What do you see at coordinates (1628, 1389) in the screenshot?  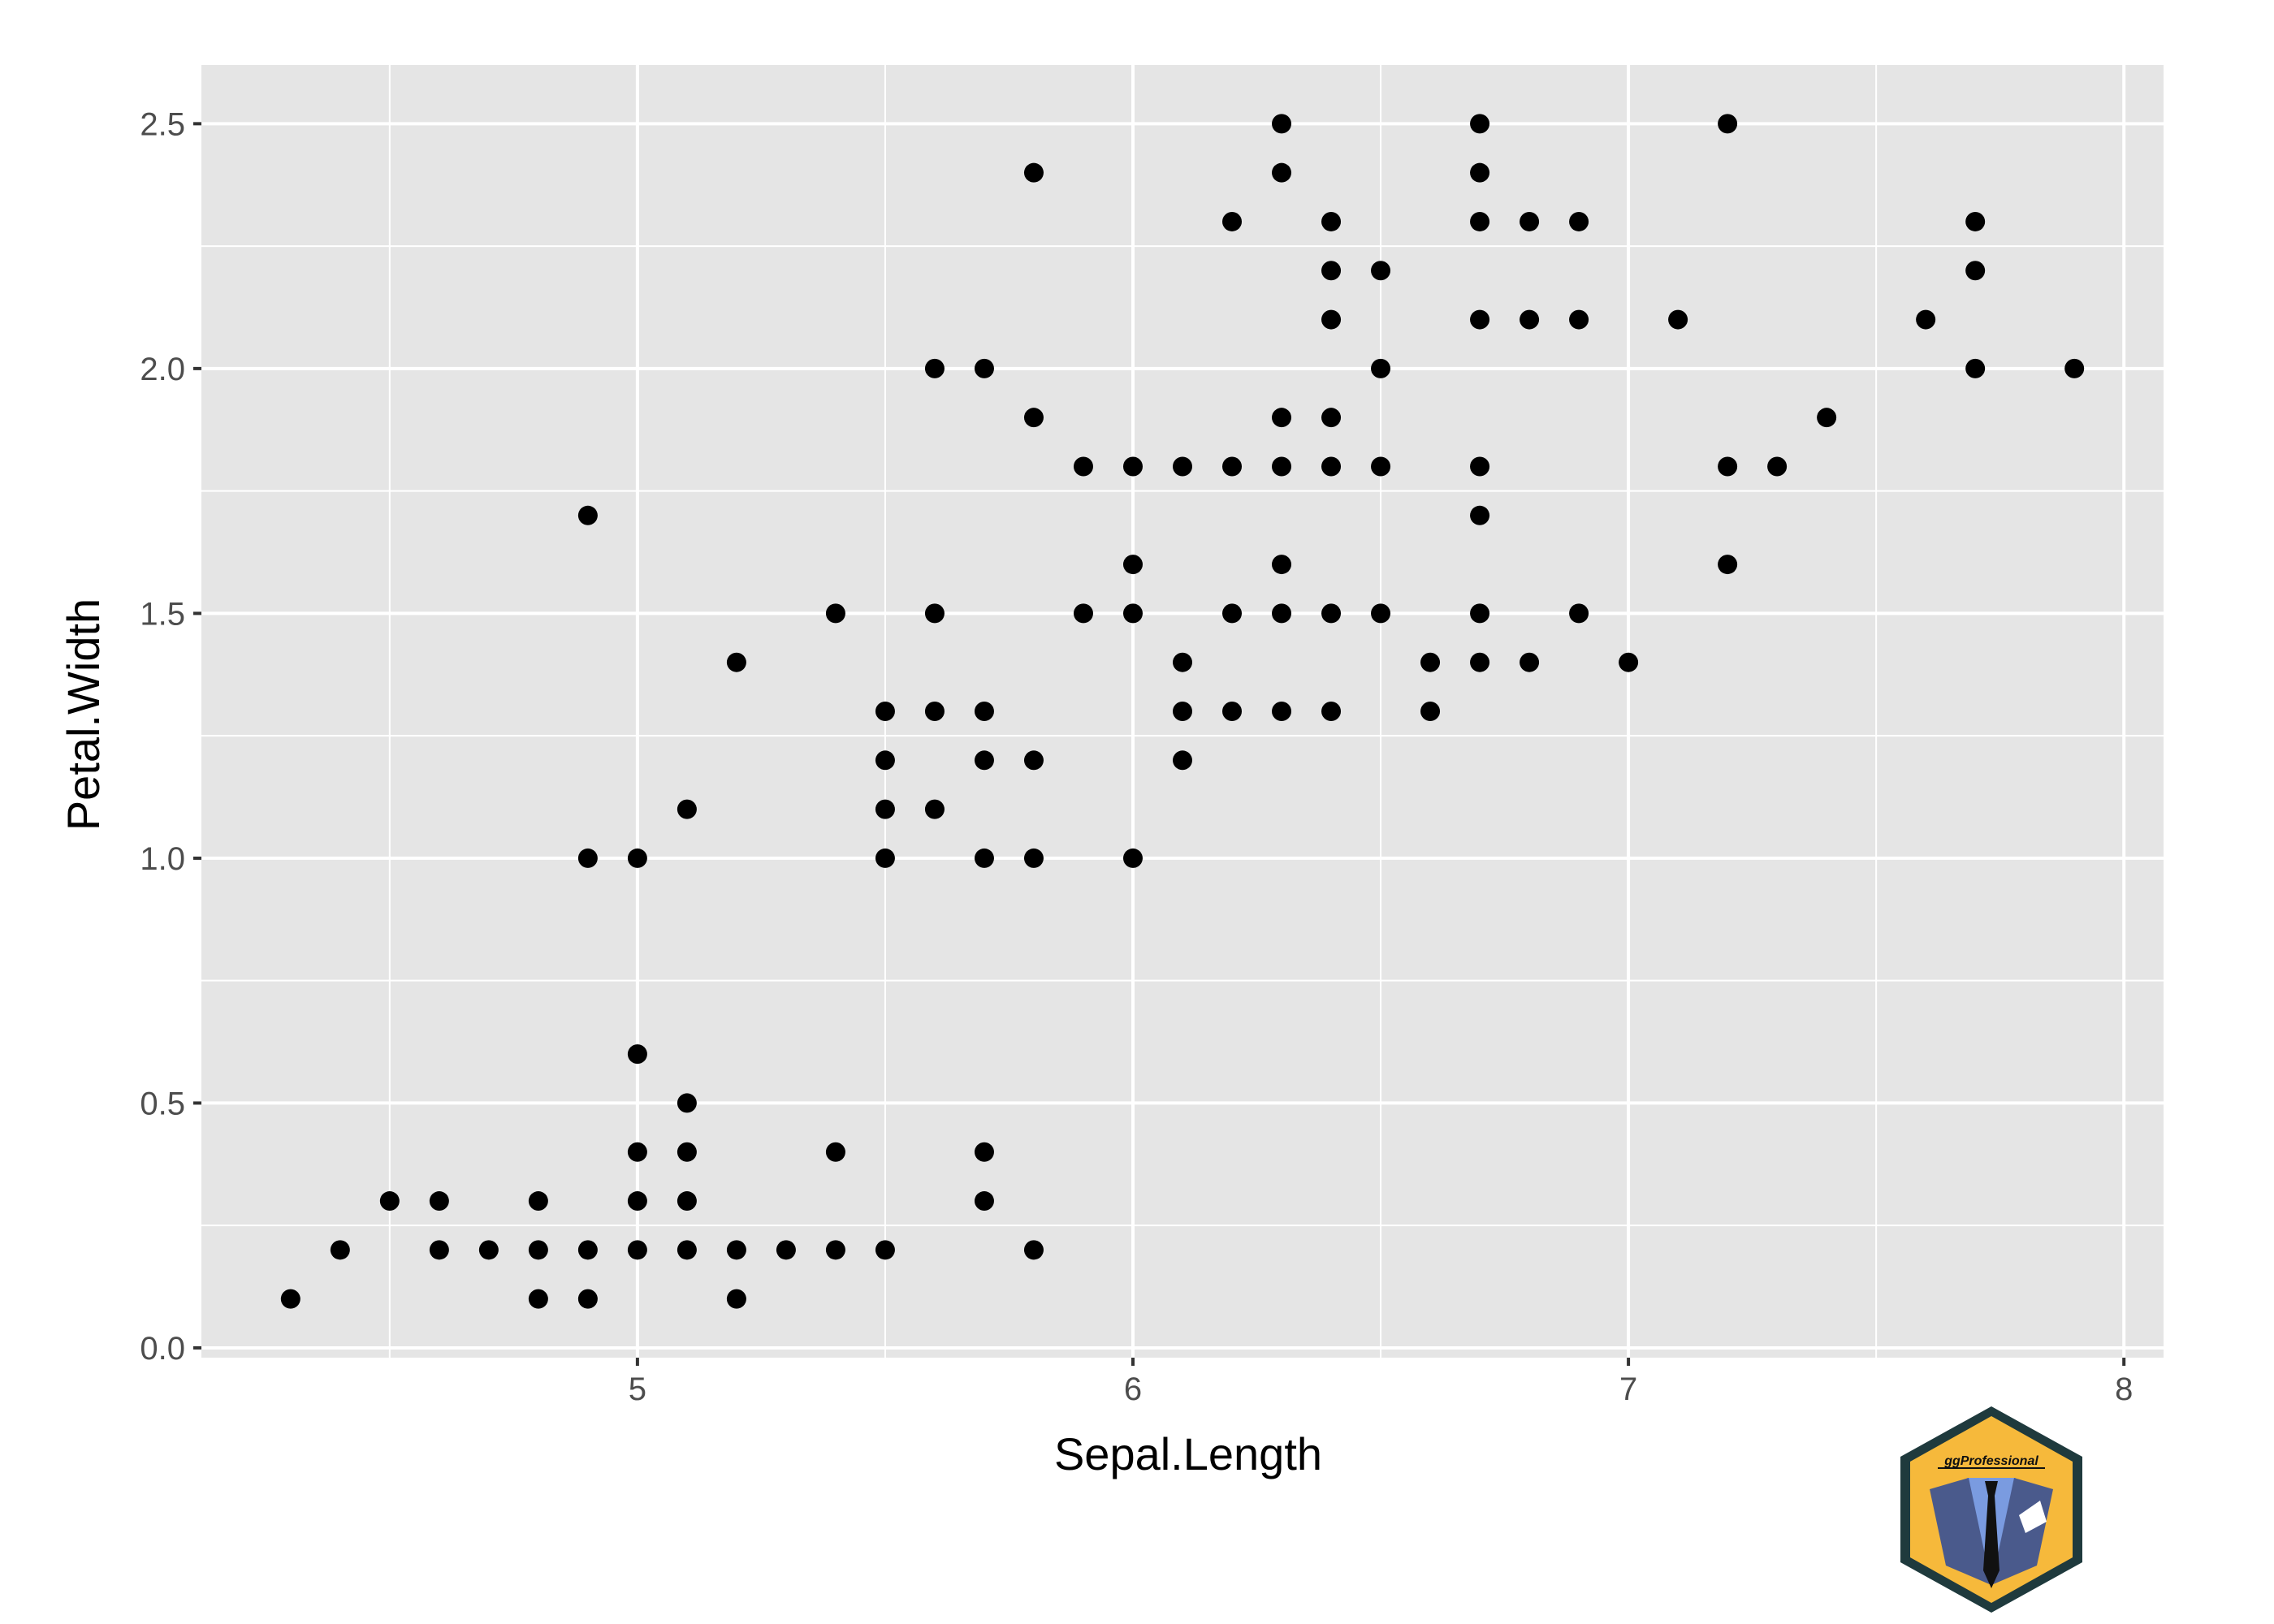 I see `x-tick-label: 7` at bounding box center [1628, 1389].